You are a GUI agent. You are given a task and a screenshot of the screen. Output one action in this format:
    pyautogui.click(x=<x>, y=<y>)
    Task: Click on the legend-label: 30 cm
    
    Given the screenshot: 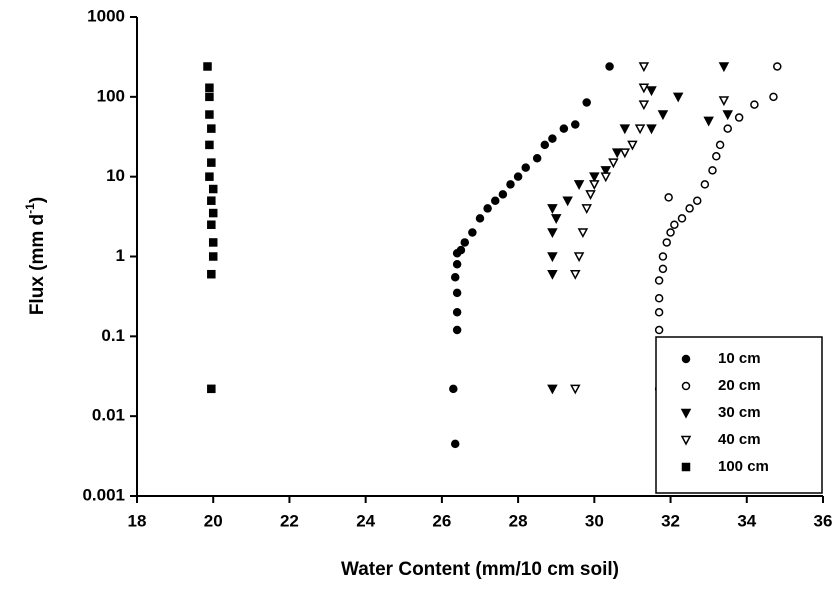 What is the action you would take?
    pyautogui.click(x=739, y=412)
    